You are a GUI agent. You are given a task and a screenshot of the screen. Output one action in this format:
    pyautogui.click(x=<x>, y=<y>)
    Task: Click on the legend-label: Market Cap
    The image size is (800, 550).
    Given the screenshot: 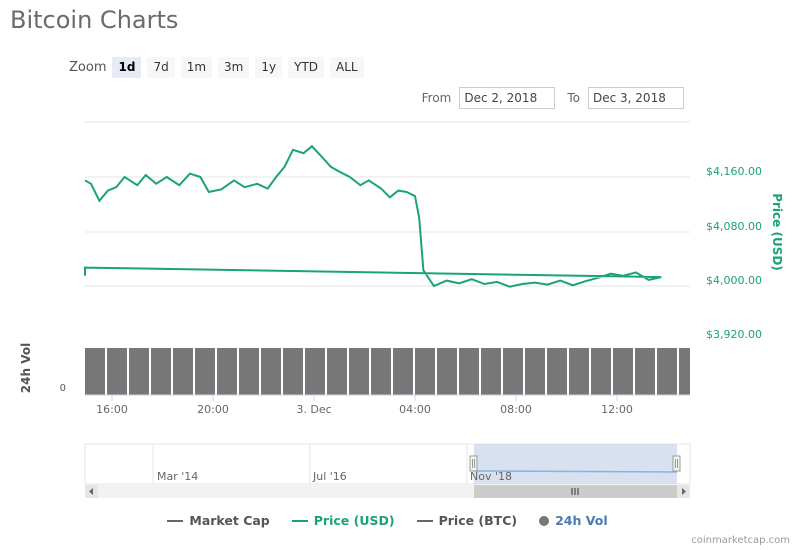 What is the action you would take?
    pyautogui.click(x=229, y=520)
    